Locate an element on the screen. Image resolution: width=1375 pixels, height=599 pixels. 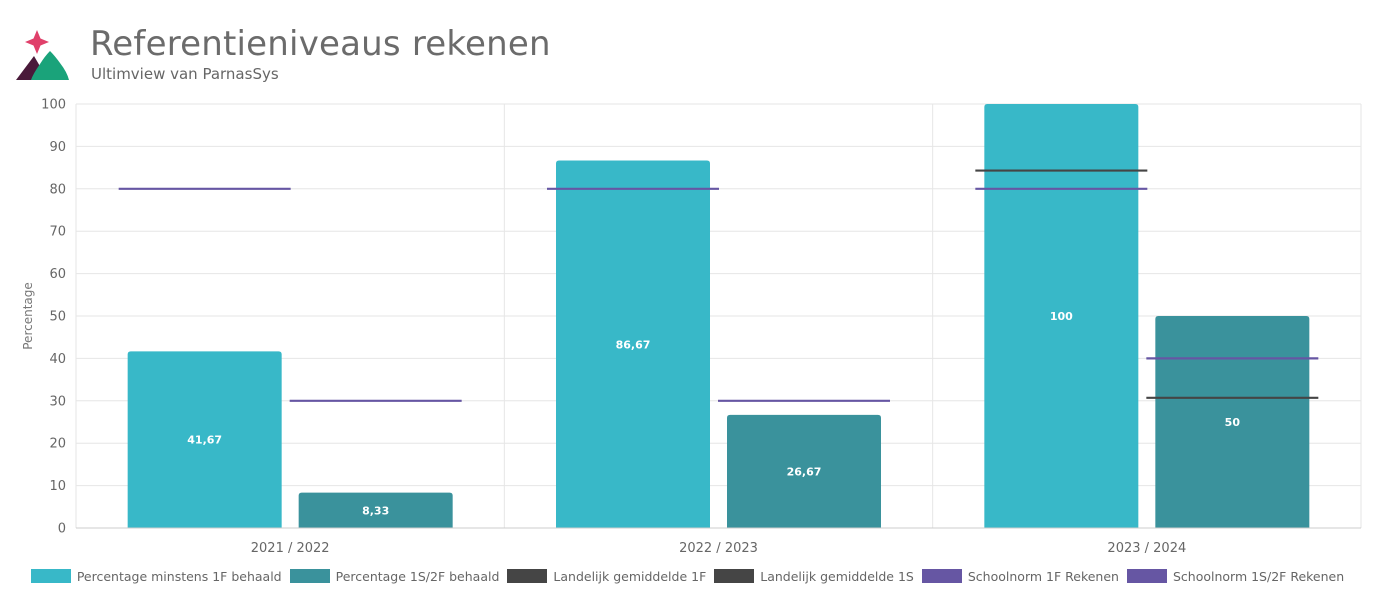
legend-item: Percentage minstens 1F behaald is located at coordinates (156, 576).